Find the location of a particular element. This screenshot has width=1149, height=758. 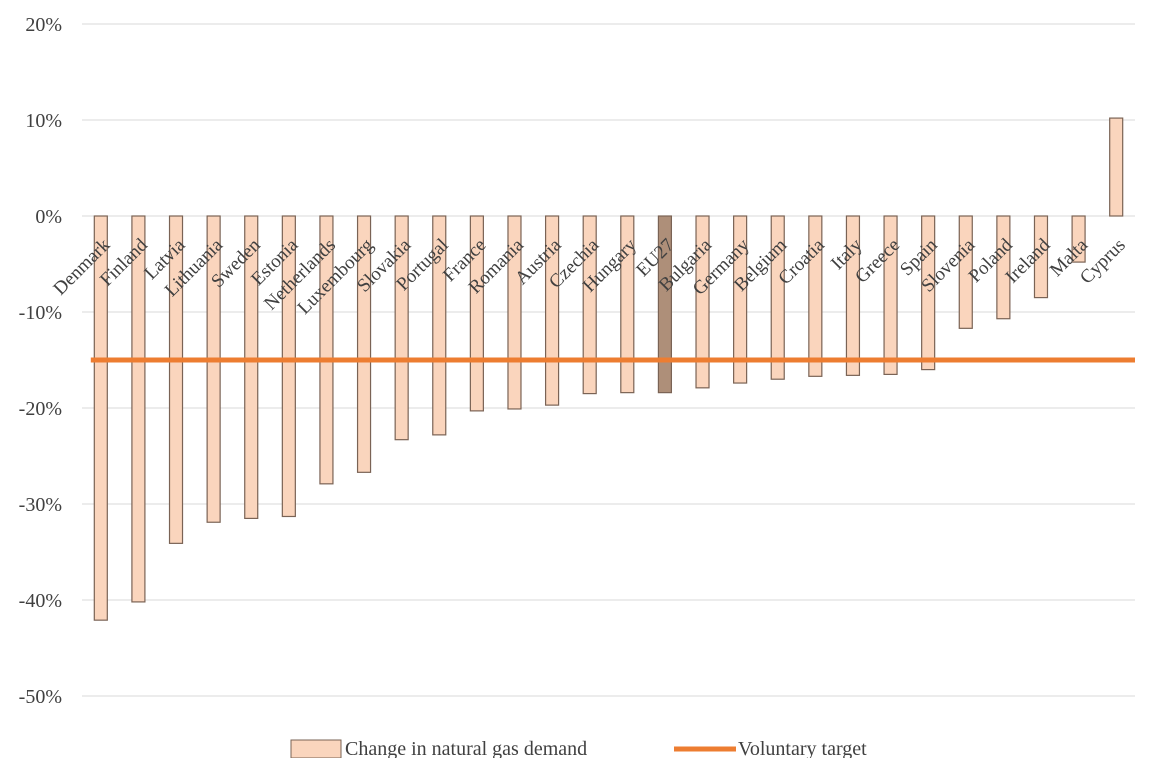

bar-czechia is located at coordinates (589, 305).